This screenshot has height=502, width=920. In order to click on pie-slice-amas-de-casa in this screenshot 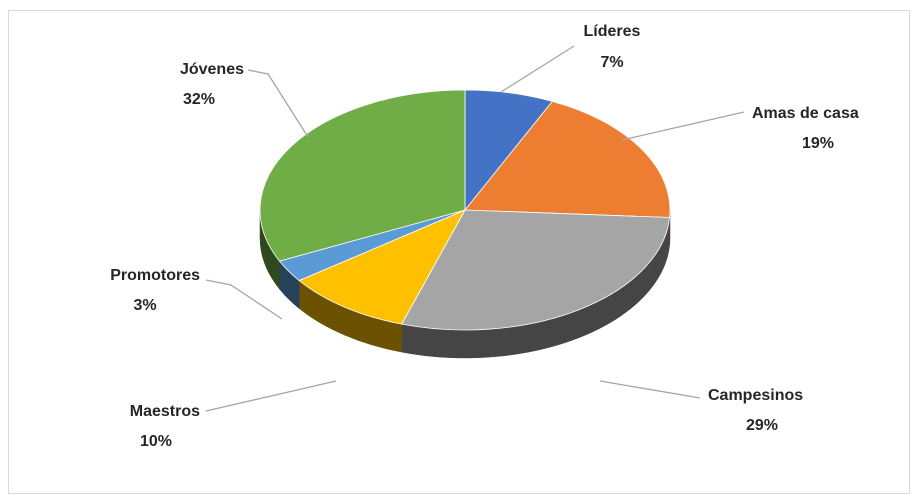, I will do `click(567, 159)`.